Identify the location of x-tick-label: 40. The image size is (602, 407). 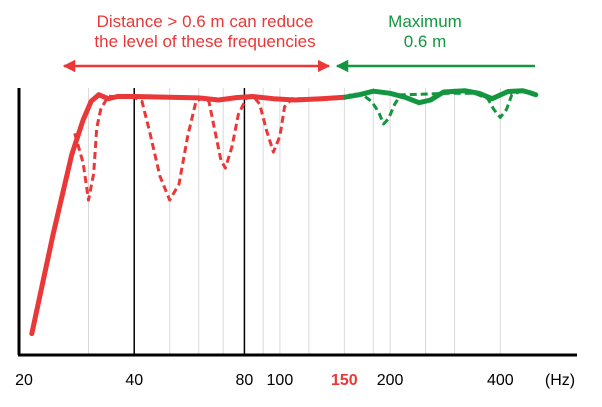
(134, 380).